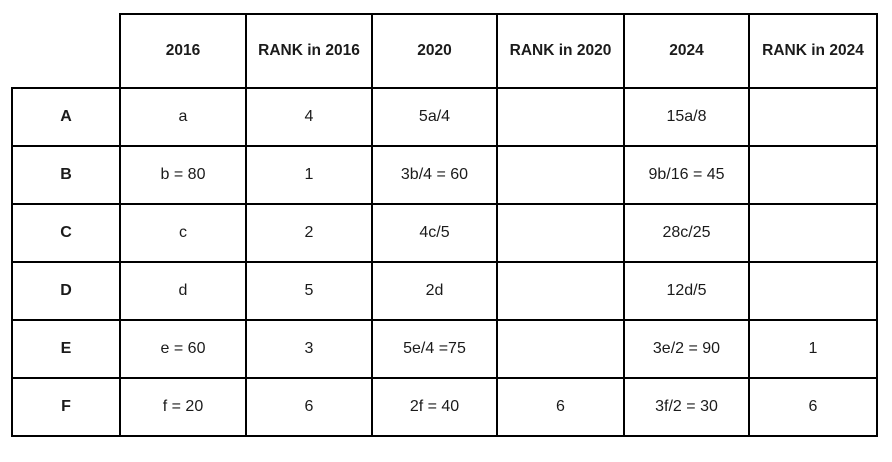 The width and height of the screenshot is (892, 462). I want to click on data-cell: 3f/2 = 30, so click(686, 407).